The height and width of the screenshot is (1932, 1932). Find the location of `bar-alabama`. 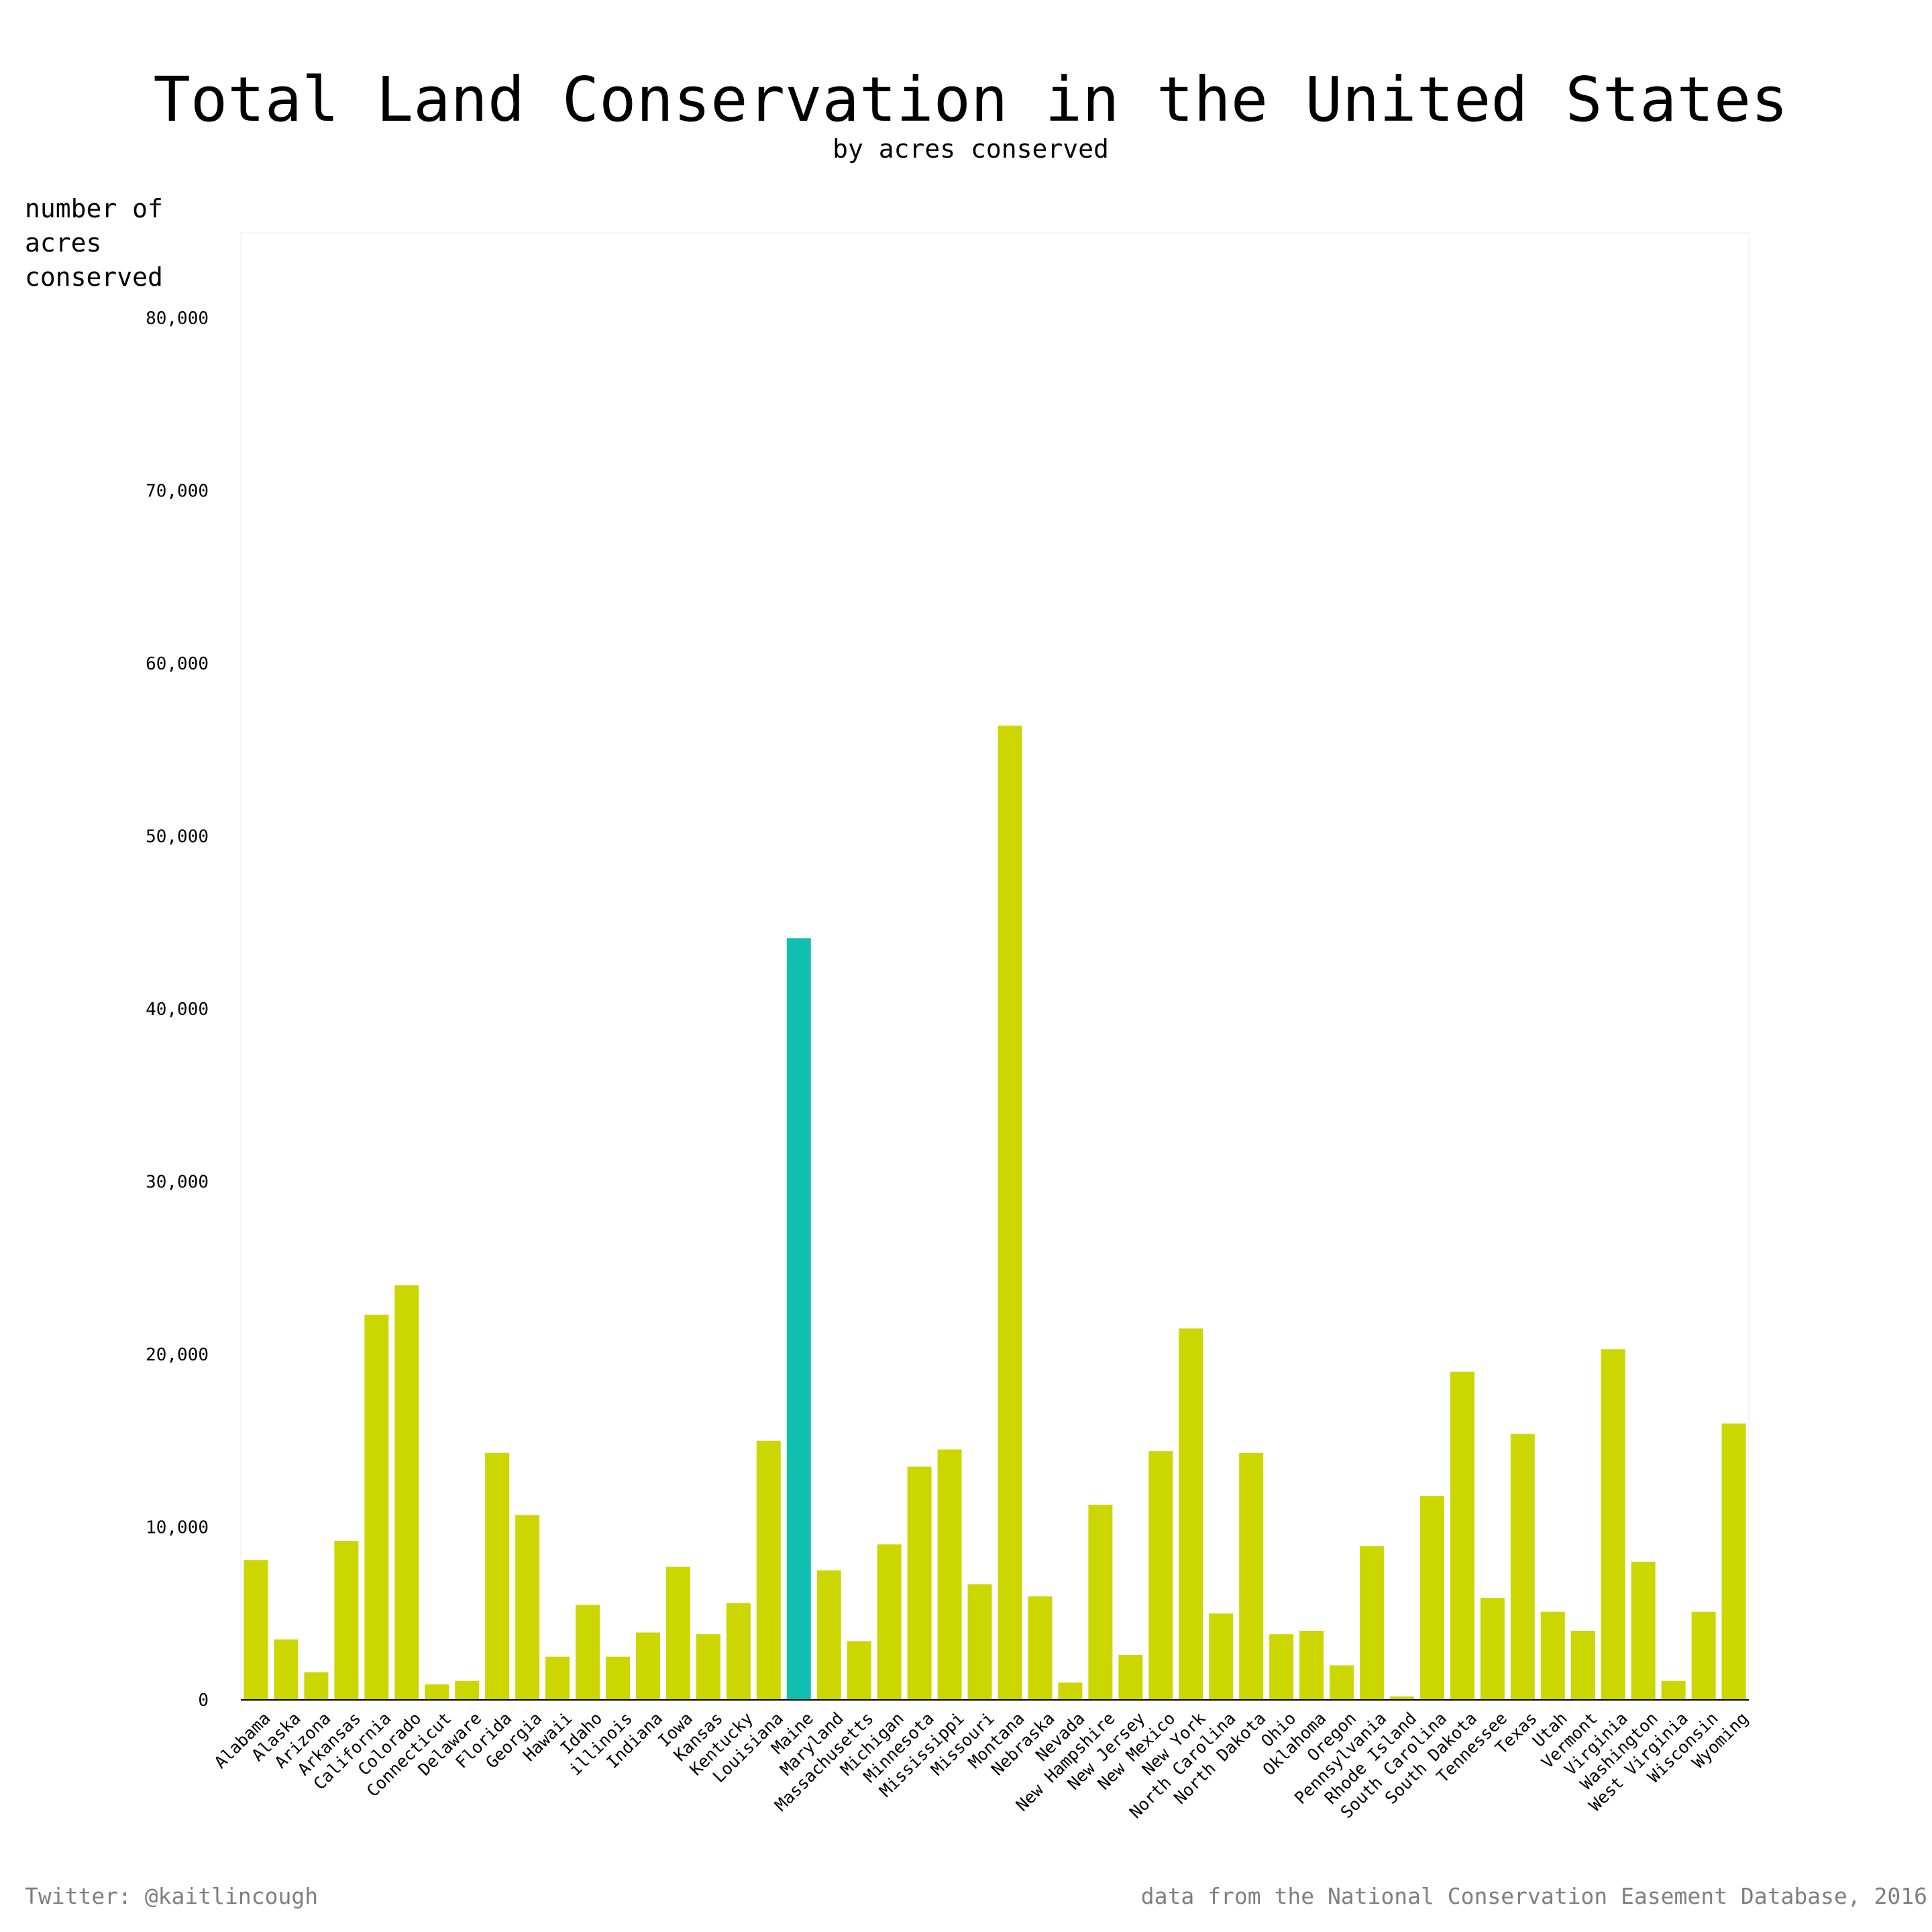

bar-alabama is located at coordinates (256, 1630).